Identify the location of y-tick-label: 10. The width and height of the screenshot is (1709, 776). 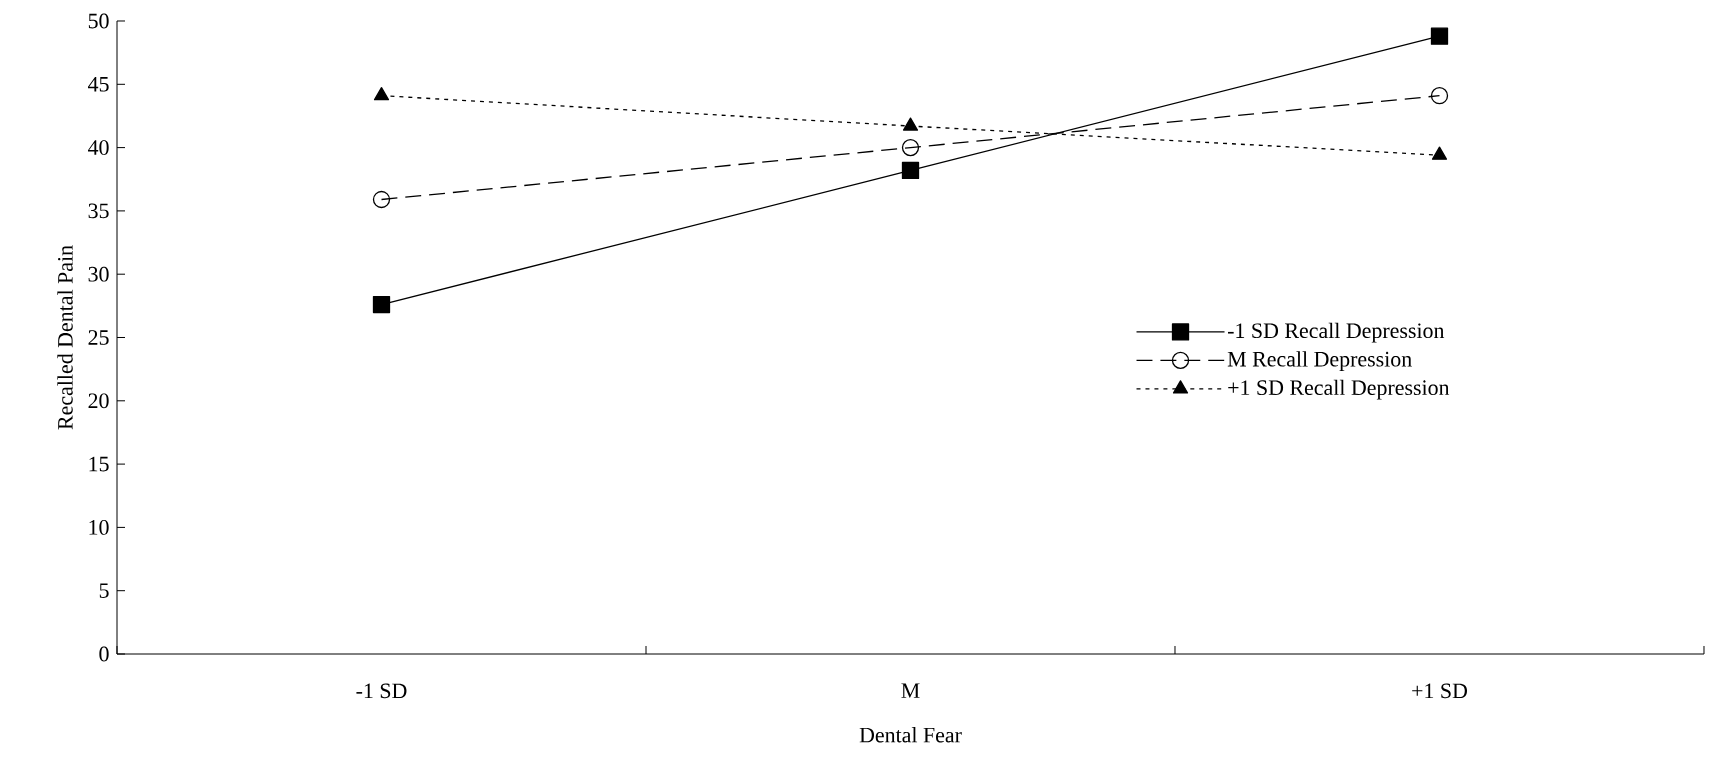
(99, 527).